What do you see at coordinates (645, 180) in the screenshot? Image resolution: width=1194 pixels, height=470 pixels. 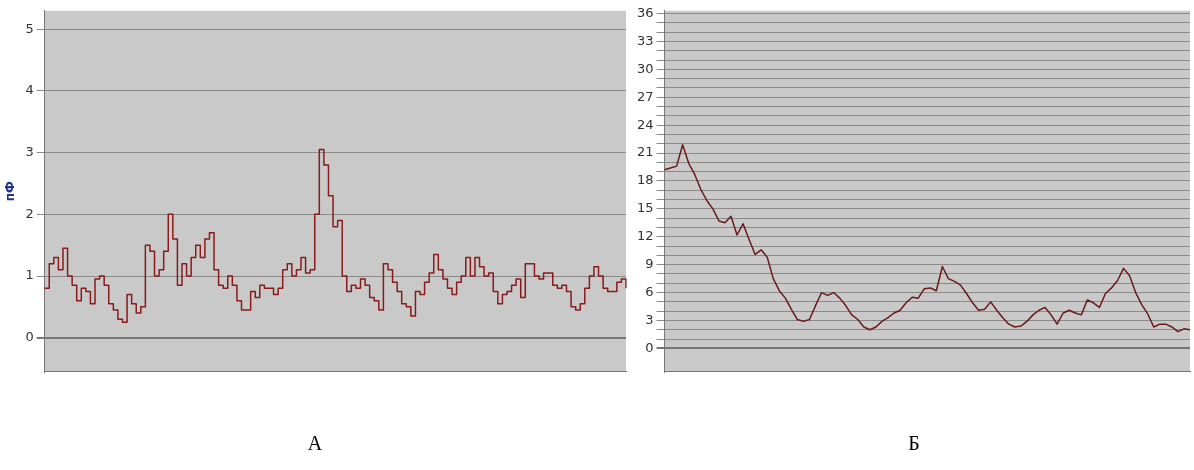 I see `y-tick-label: 18` at bounding box center [645, 180].